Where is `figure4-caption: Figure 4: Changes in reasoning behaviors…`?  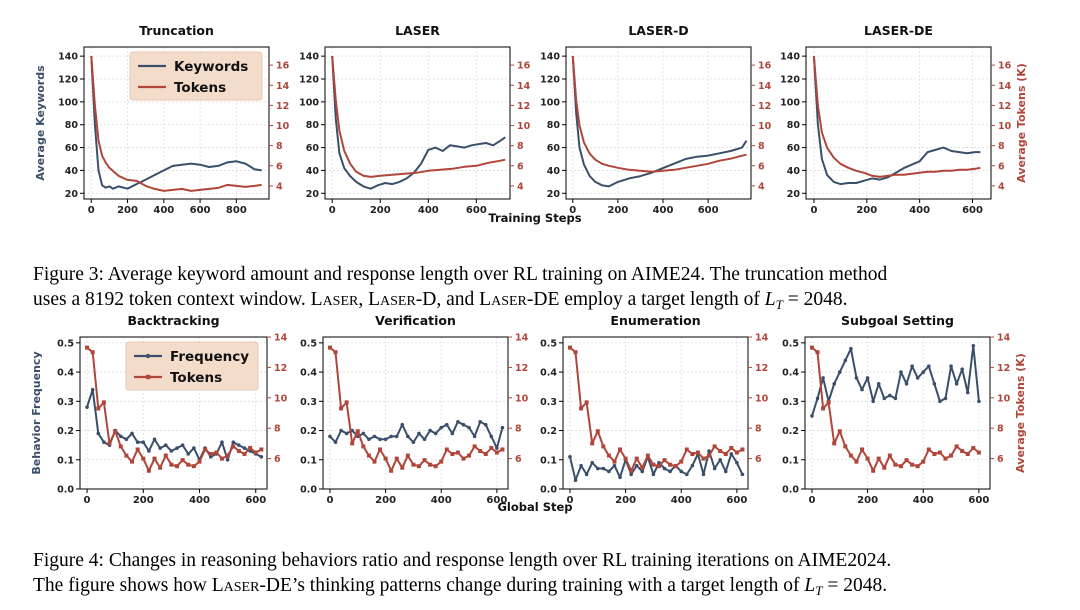 figure4-caption: Figure 4: Changes in reasoning behaviors… is located at coordinates (543, 573).